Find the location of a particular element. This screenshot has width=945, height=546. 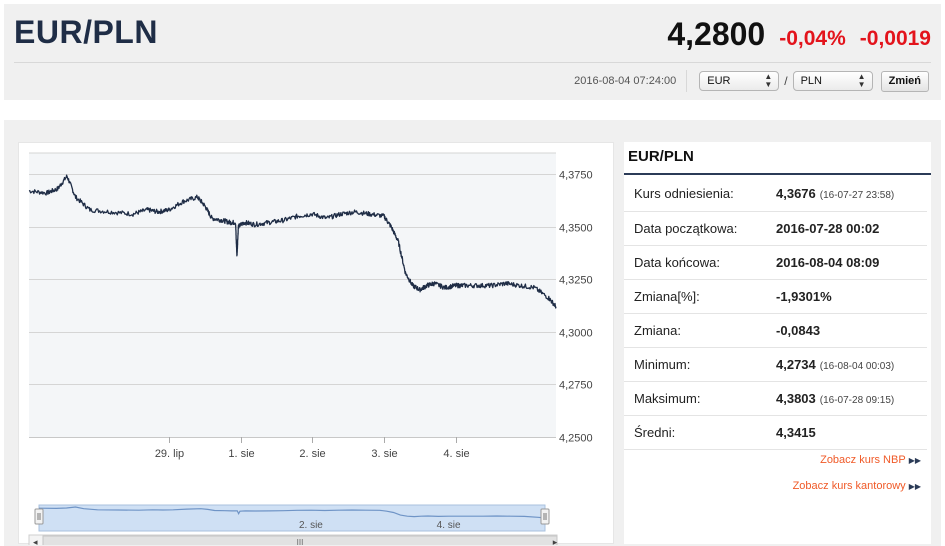

scroll-left-arrow-icon: ◂ is located at coordinates (35, 541).